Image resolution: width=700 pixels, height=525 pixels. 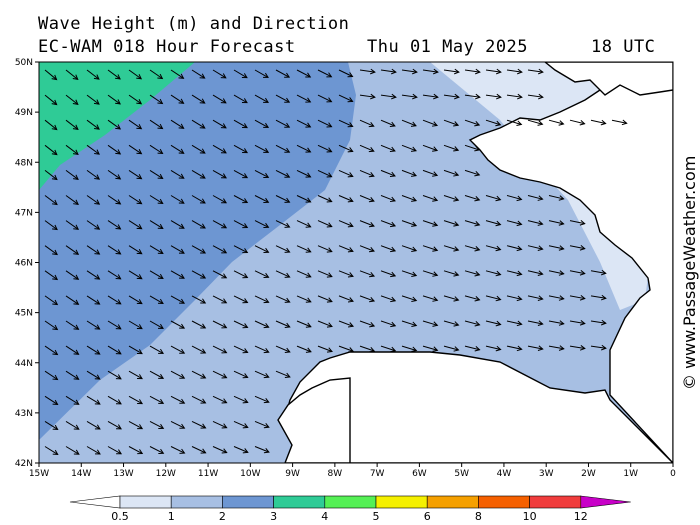 I want to click on band-3-4m, so click(x=117, y=126).